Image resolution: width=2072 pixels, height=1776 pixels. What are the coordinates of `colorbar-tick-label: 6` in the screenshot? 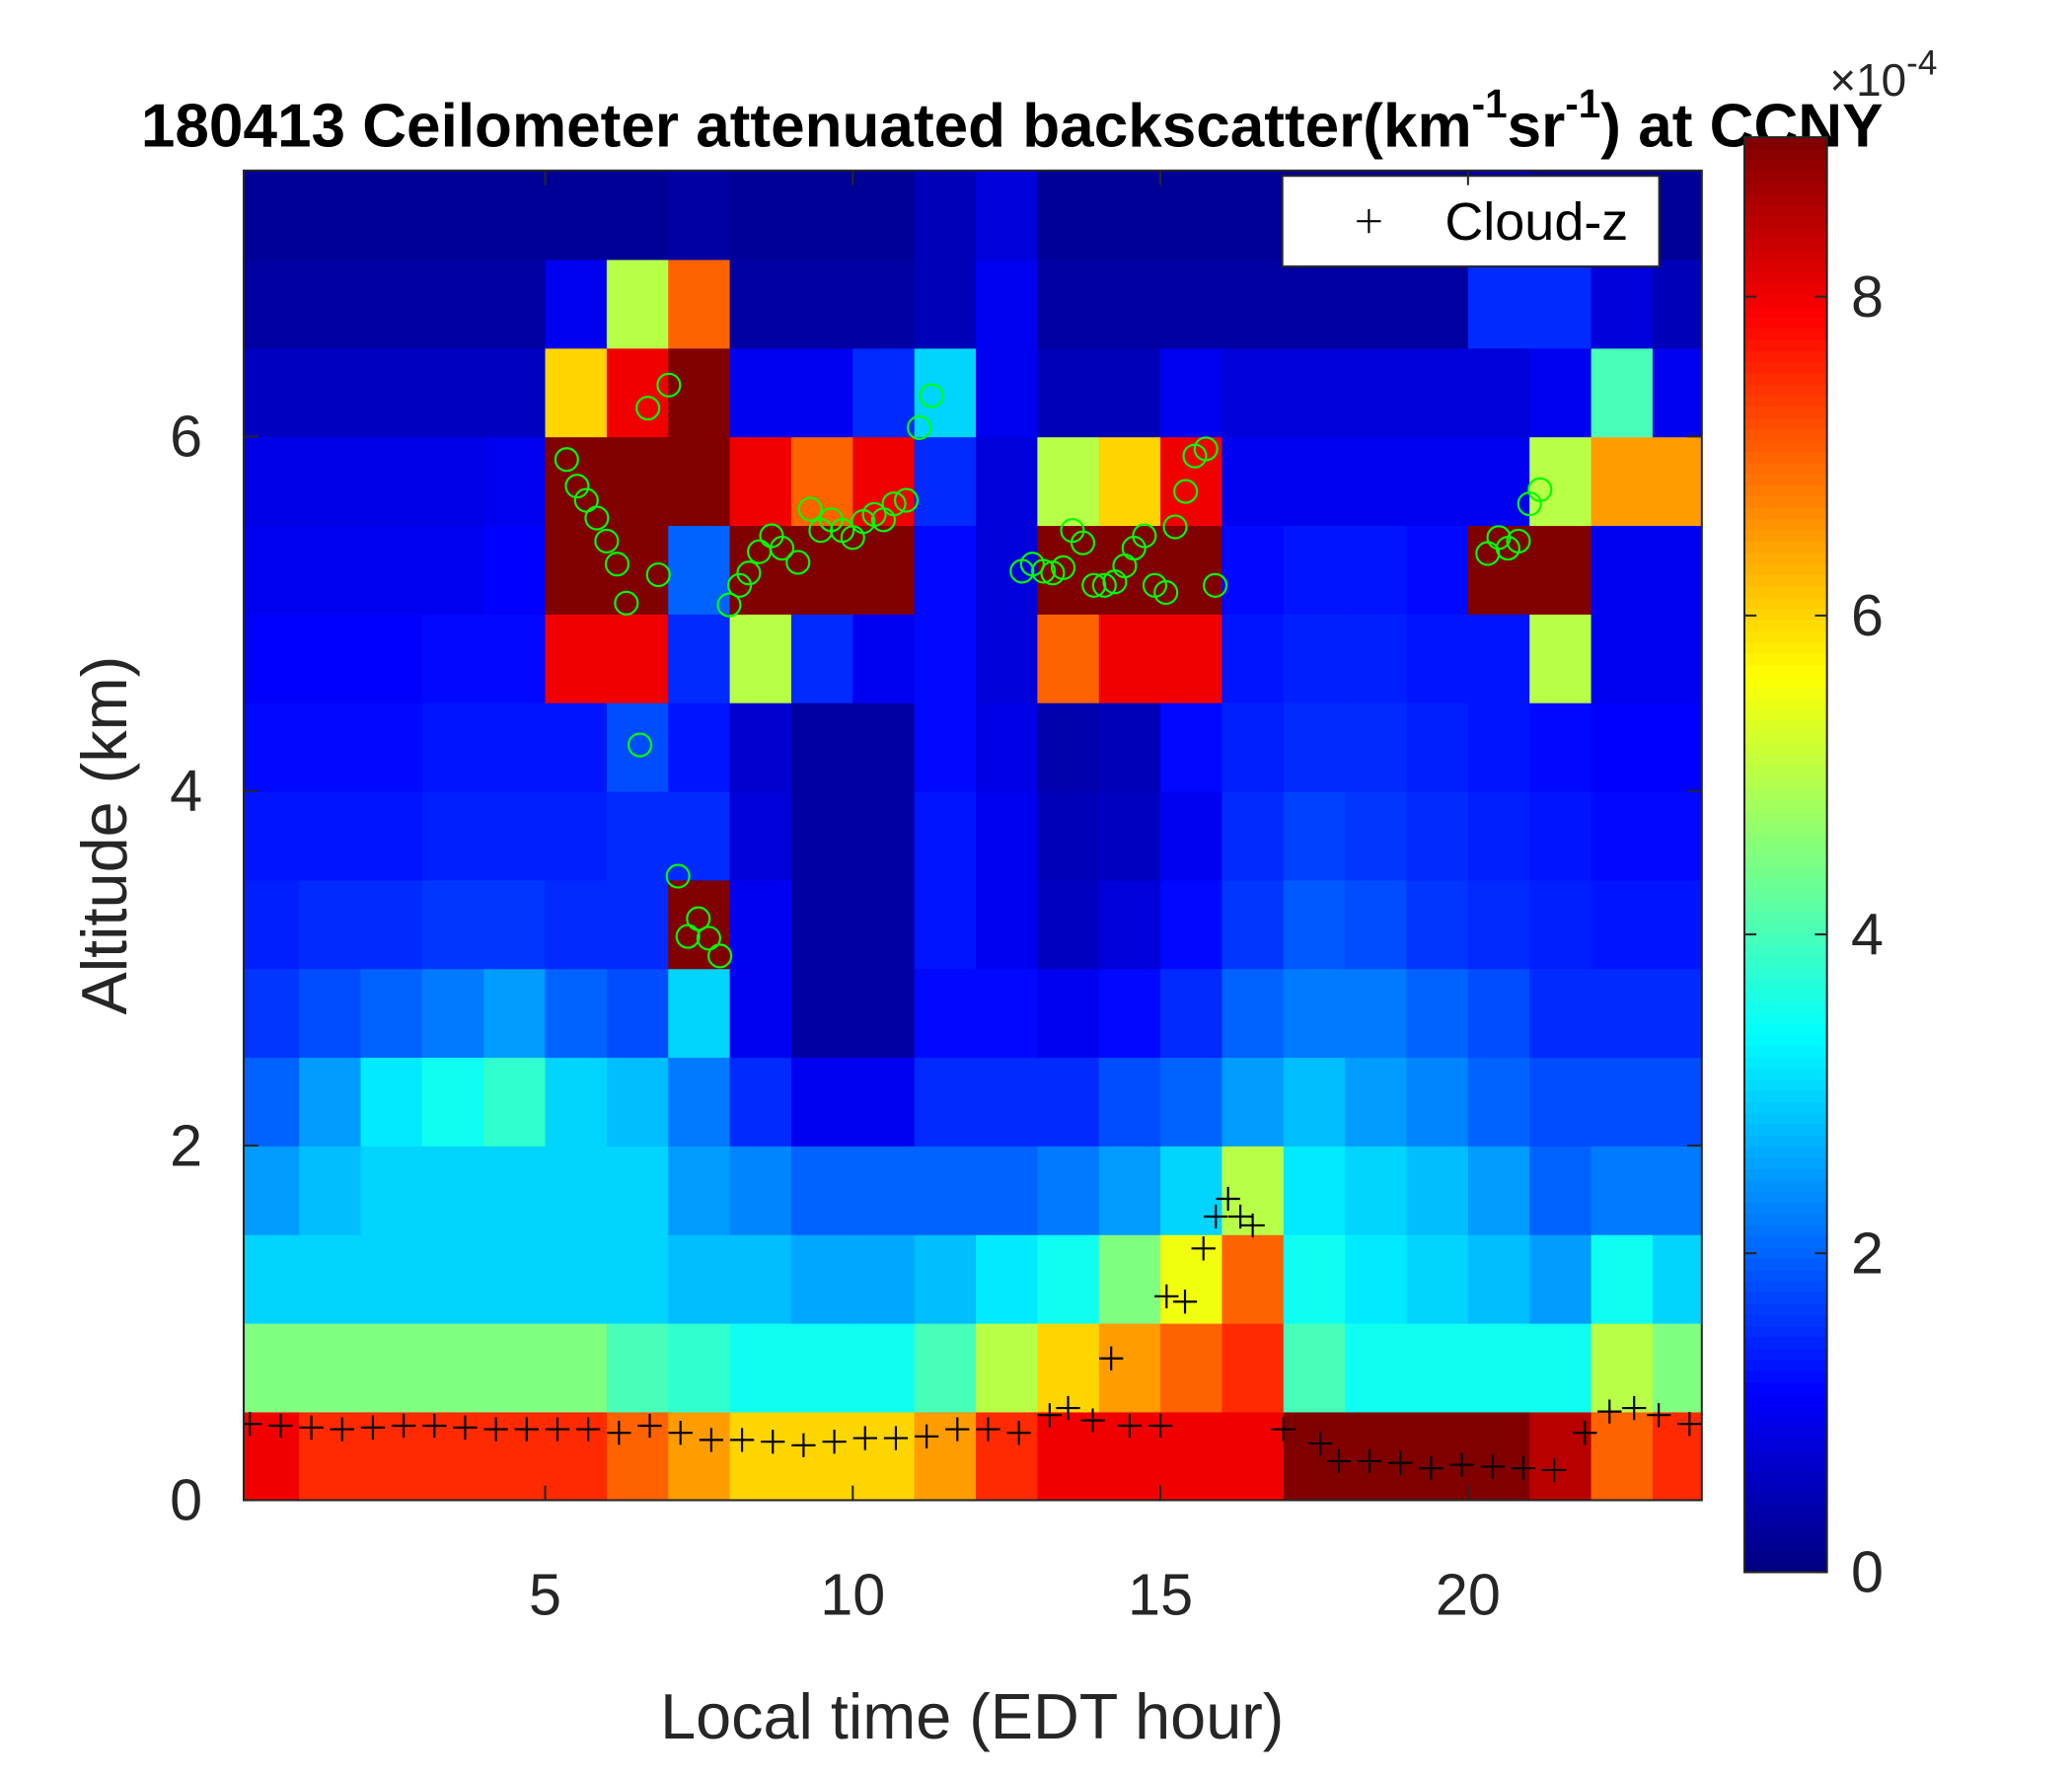 It's located at (1868, 615).